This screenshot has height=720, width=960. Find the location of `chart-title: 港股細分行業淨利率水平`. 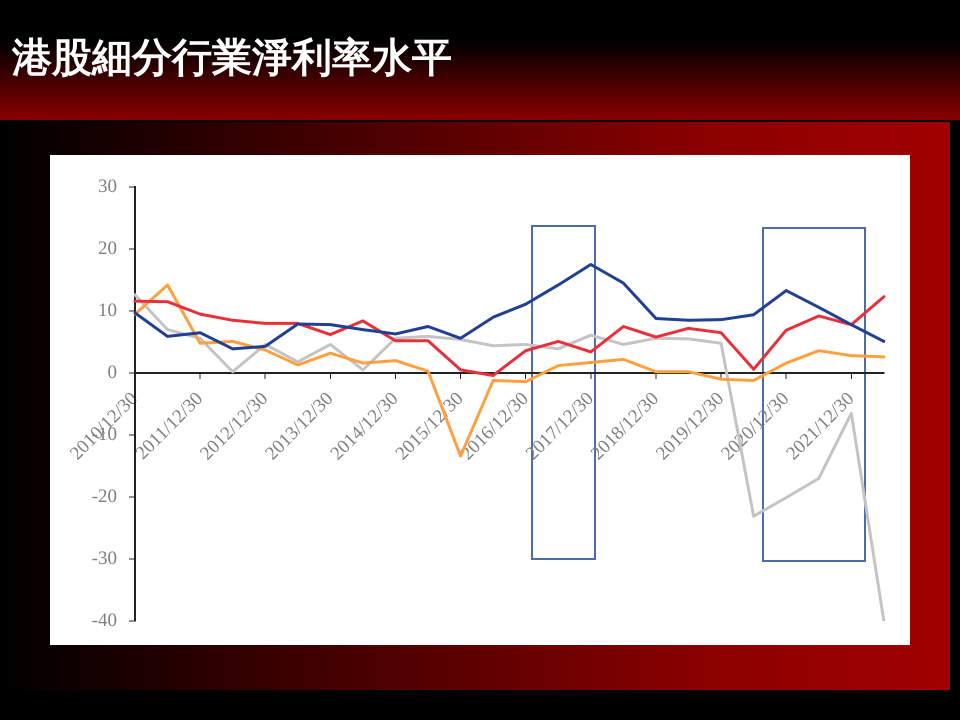

chart-title: 港股細分行業淨利率水平 is located at coordinates (232, 58).